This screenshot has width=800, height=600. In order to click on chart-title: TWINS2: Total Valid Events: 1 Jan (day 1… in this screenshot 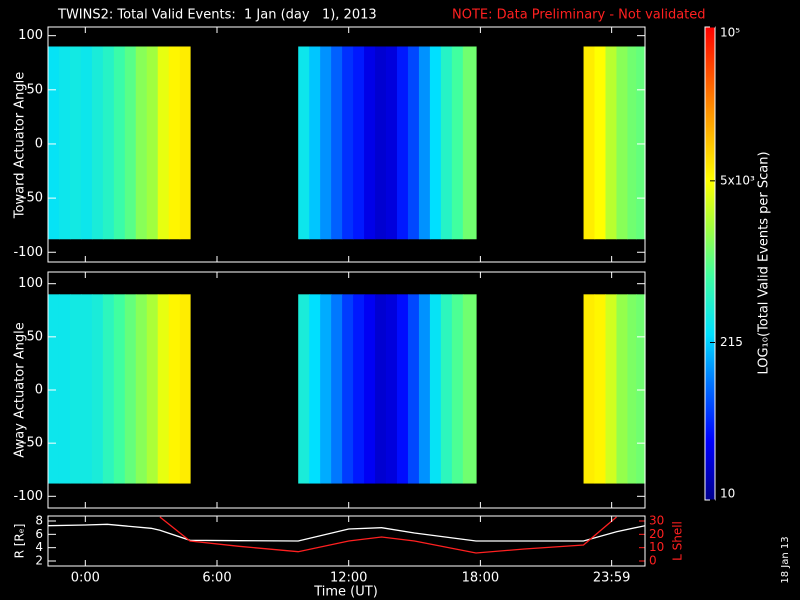, I will do `click(217, 15)`.